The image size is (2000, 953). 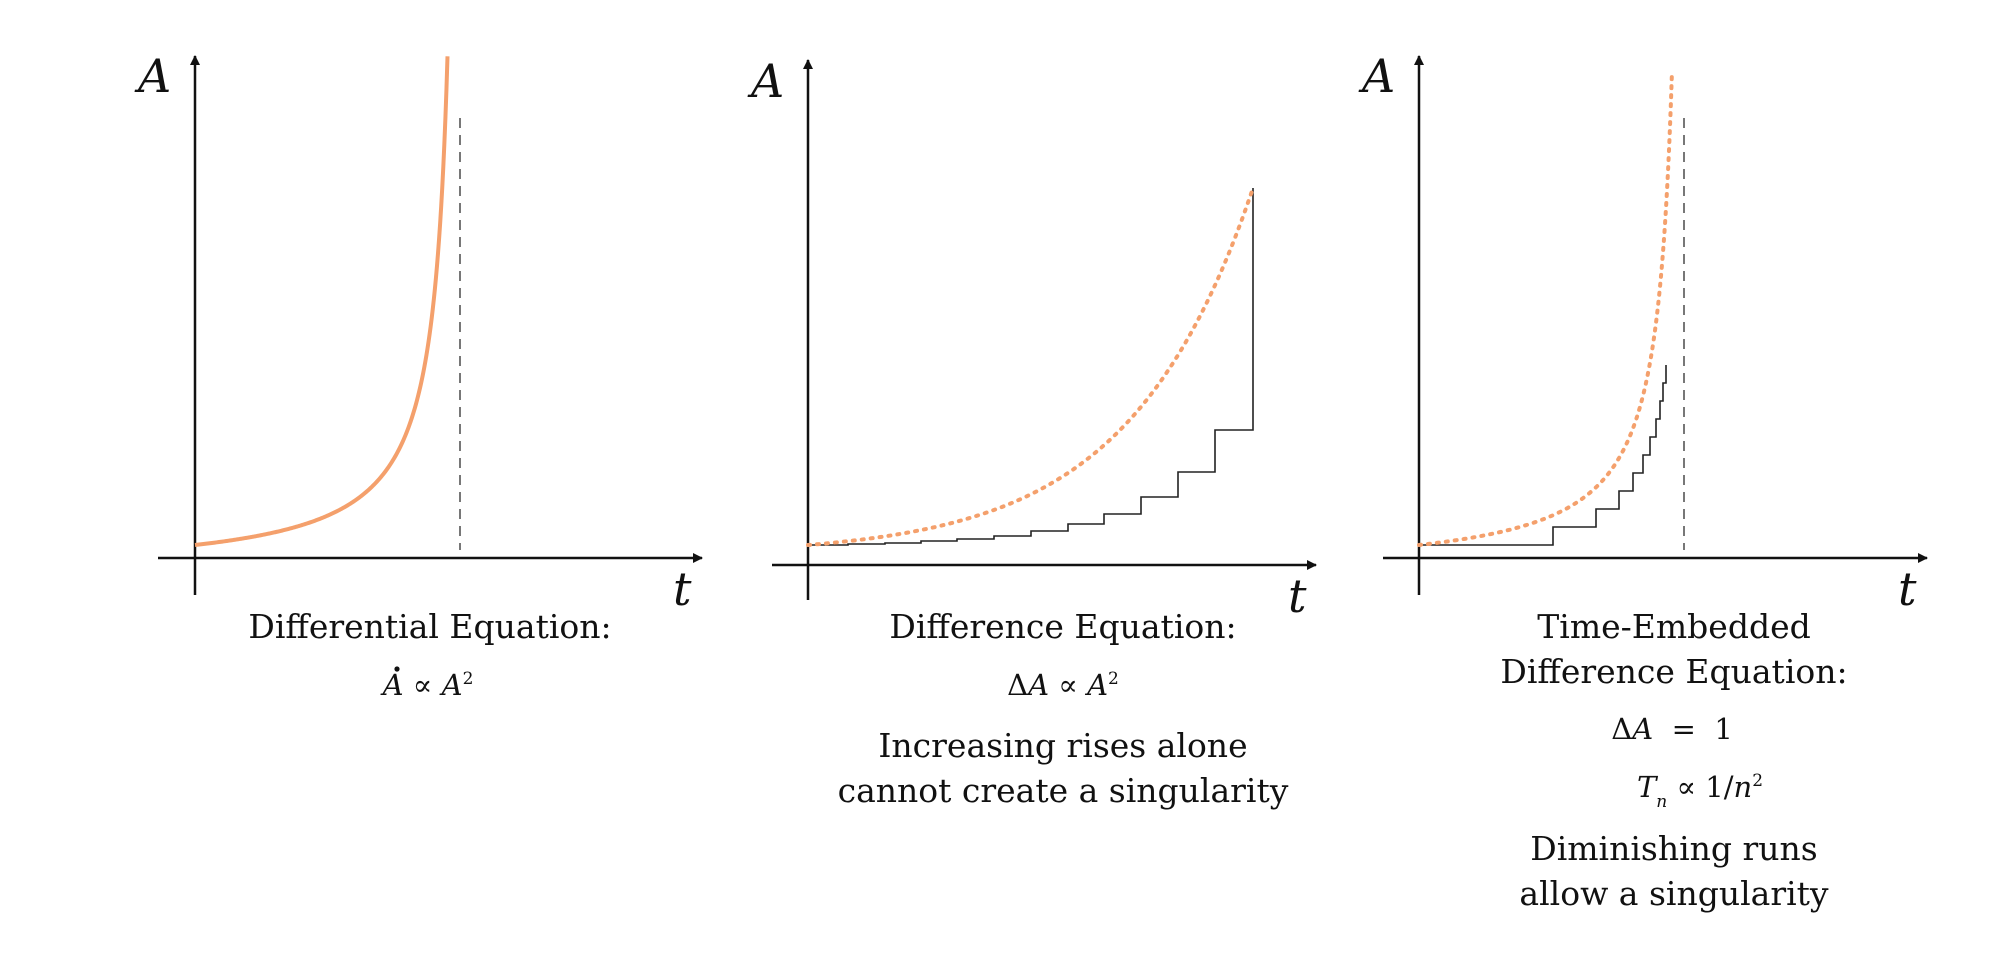 What do you see at coordinates (1062, 745) in the screenshot?
I see `note-line: Increasing rises alone` at bounding box center [1062, 745].